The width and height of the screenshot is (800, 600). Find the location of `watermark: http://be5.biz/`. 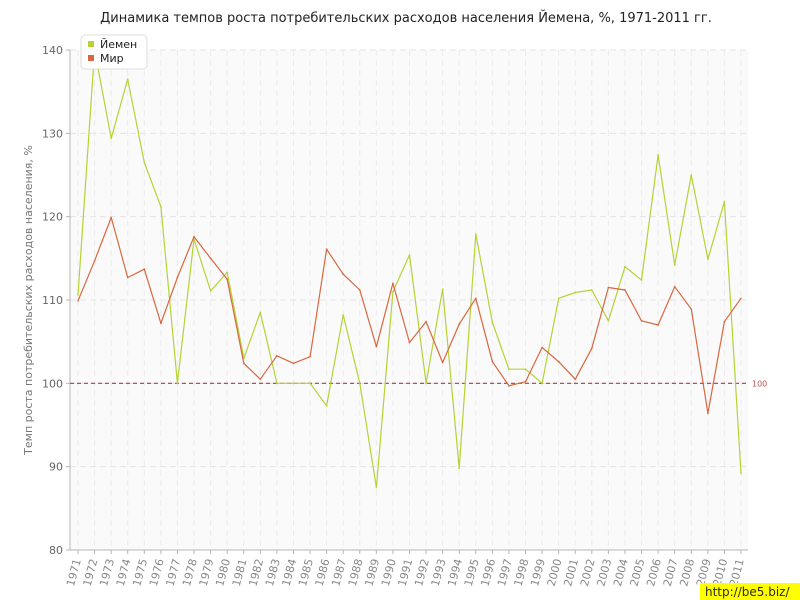

watermark: http://be5.biz/ is located at coordinates (750, 591).